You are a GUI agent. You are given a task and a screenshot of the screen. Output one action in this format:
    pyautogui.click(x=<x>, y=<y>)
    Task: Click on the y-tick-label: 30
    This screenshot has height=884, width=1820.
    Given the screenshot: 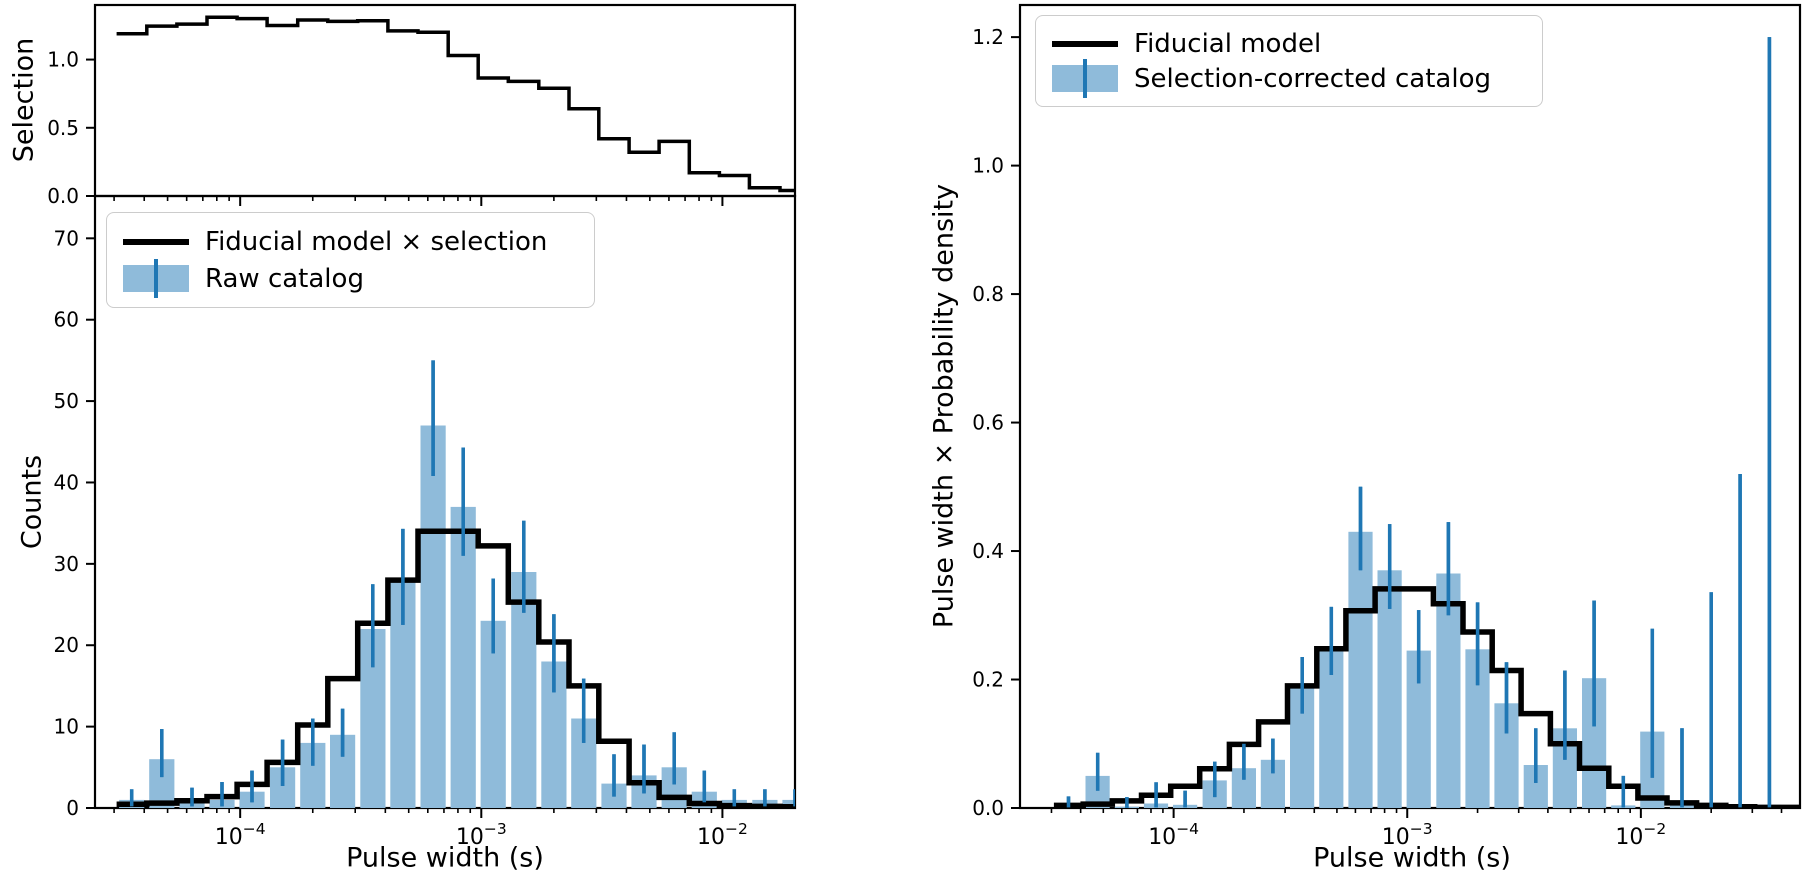 What is the action you would take?
    pyautogui.click(x=66, y=564)
    